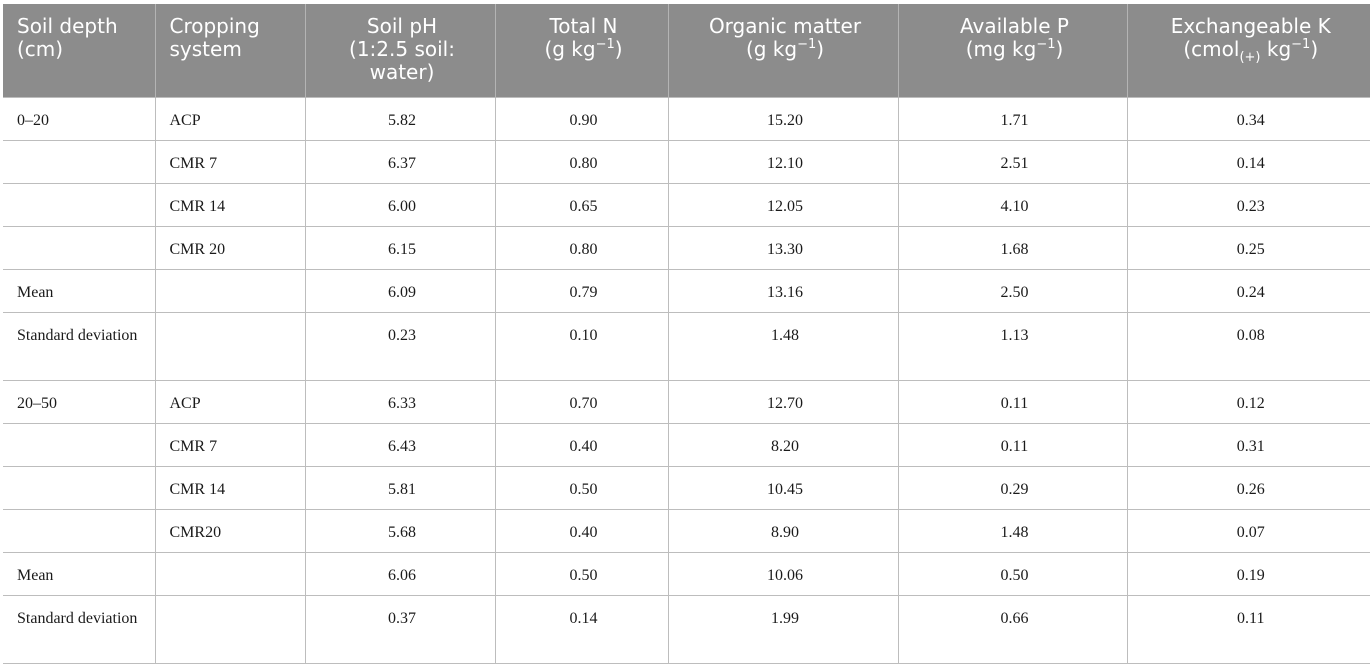 Image resolution: width=1372 pixels, height=668 pixels. Describe the element at coordinates (581, 401) in the screenshot. I see `cell-n: 0.70` at that location.